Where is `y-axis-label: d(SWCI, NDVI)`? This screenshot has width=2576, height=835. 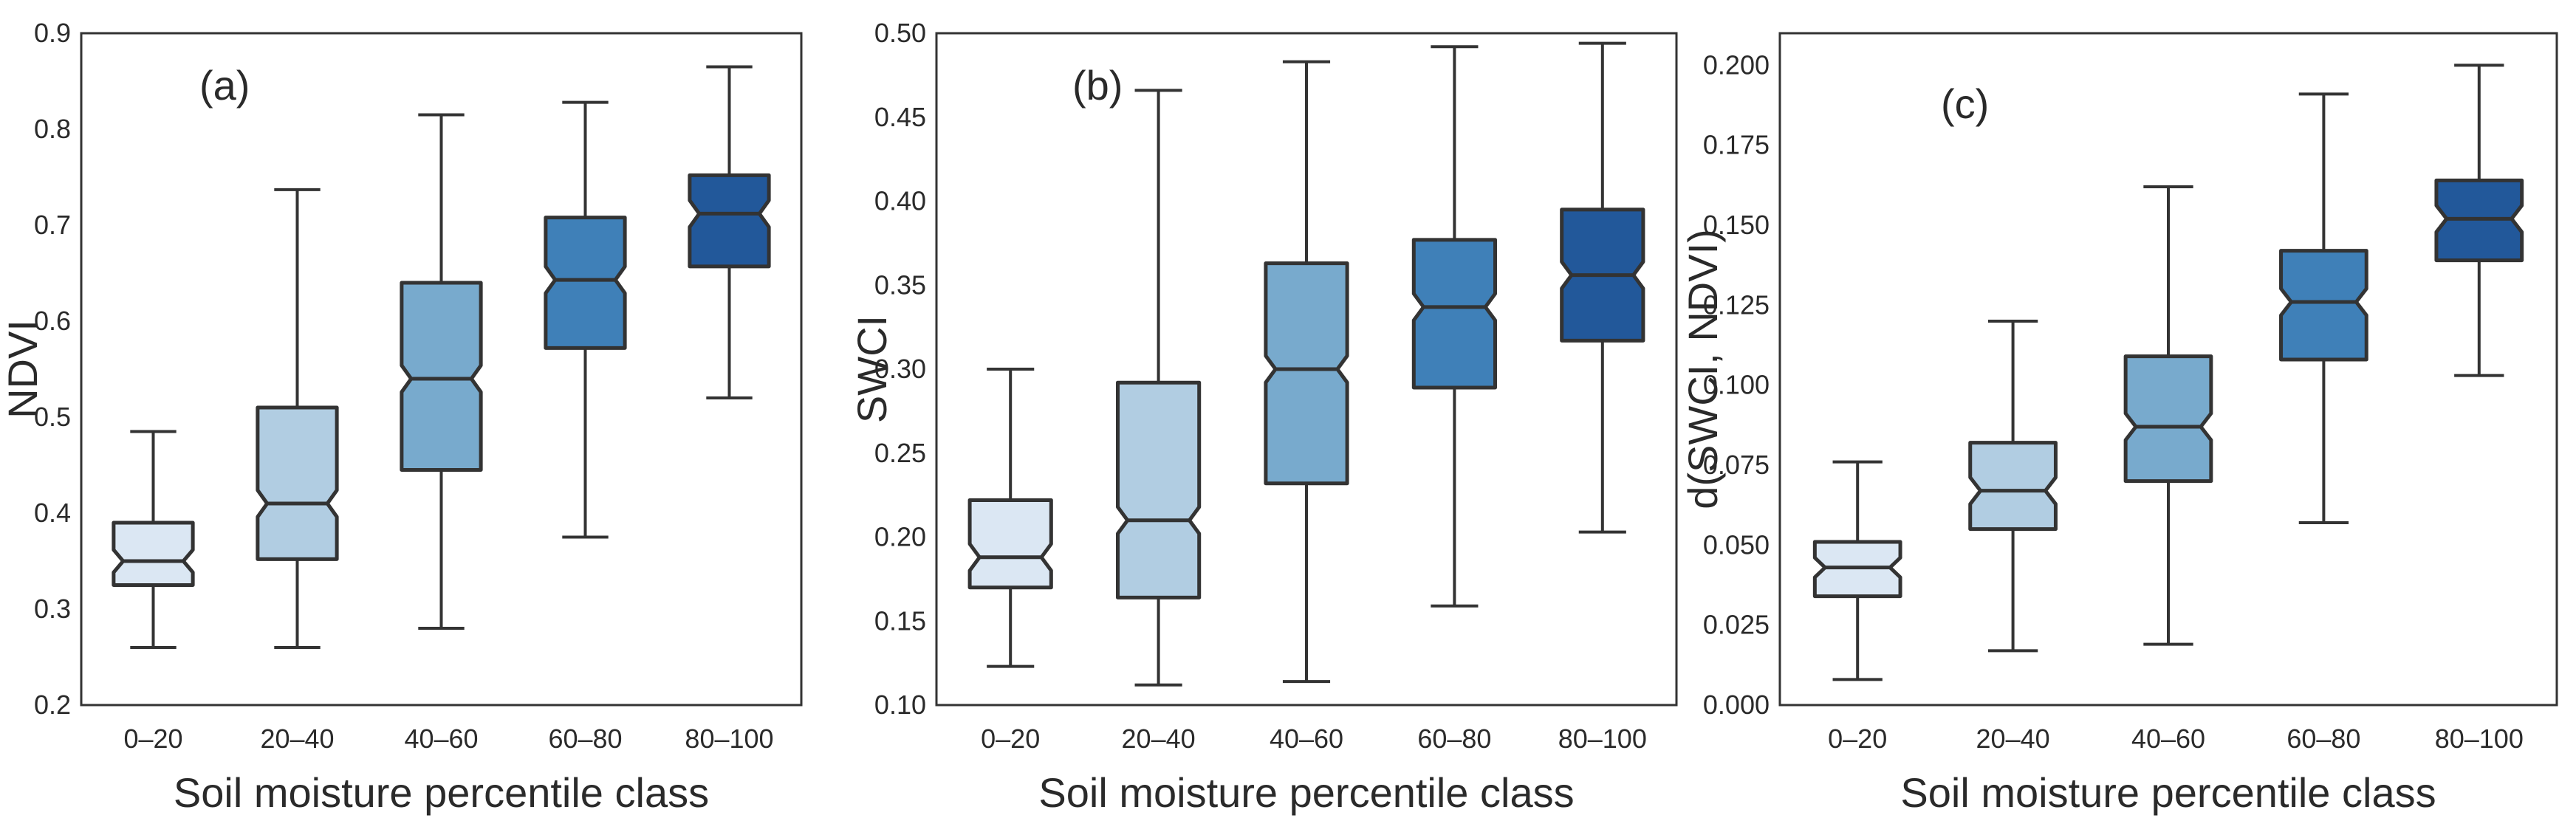
y-axis-label: d(SWCI, NDVI) is located at coordinates (1702, 369).